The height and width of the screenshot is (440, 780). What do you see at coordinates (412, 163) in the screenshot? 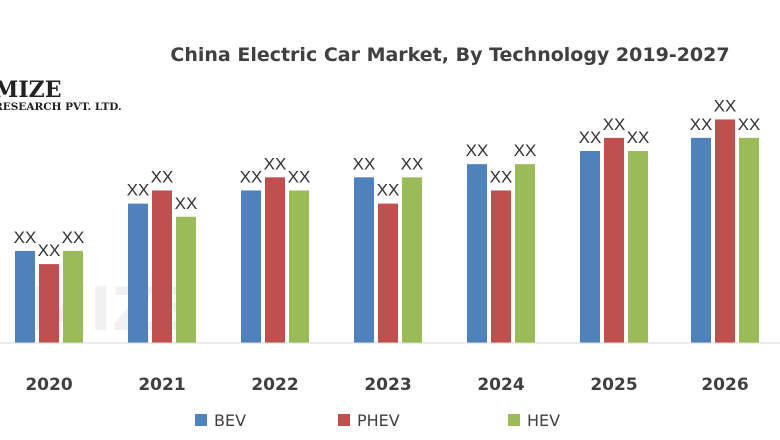
I see `data-label-hev-2023: XX` at bounding box center [412, 163].